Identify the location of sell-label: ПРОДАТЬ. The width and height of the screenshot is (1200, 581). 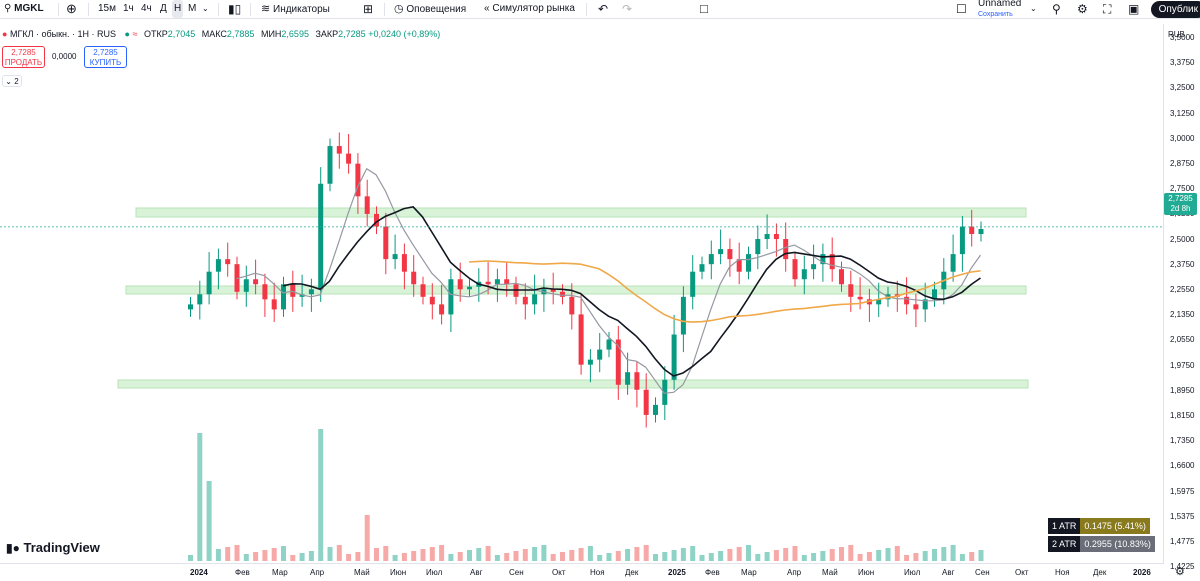
(23, 62).